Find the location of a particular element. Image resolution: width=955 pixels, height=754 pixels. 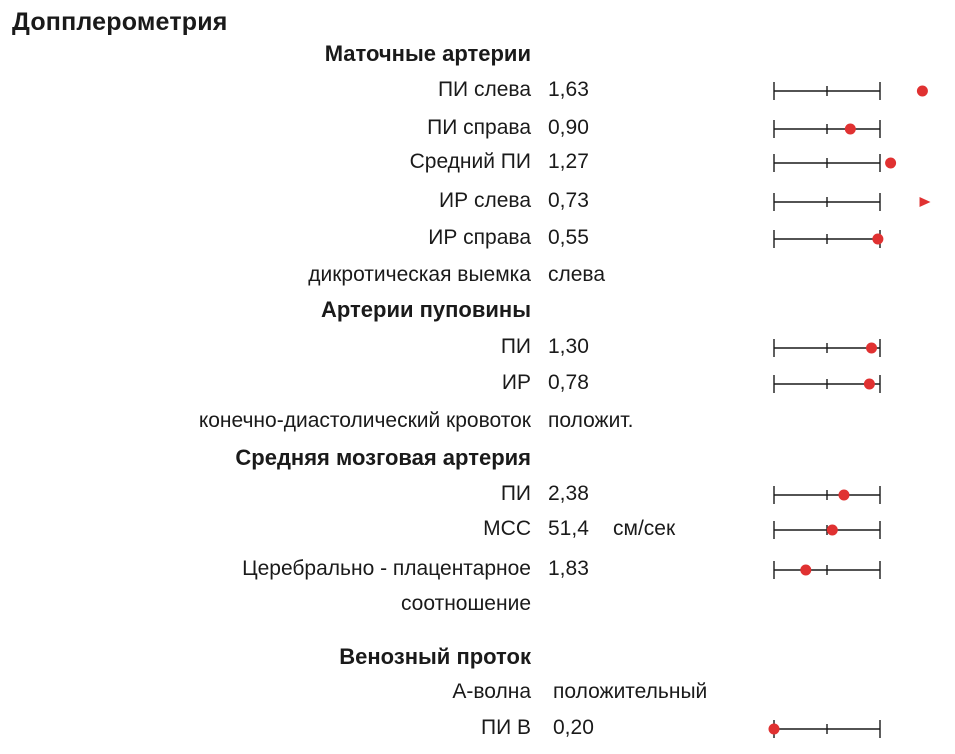

row-uterine-ri-left: ИР слева 0,73 is located at coordinates (477, 202).